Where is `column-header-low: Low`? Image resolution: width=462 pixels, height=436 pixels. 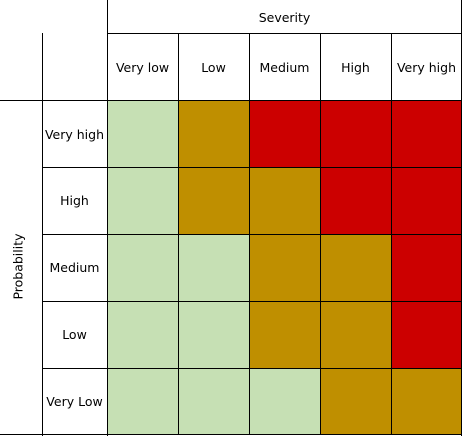
column-header-low: Low is located at coordinates (213, 67).